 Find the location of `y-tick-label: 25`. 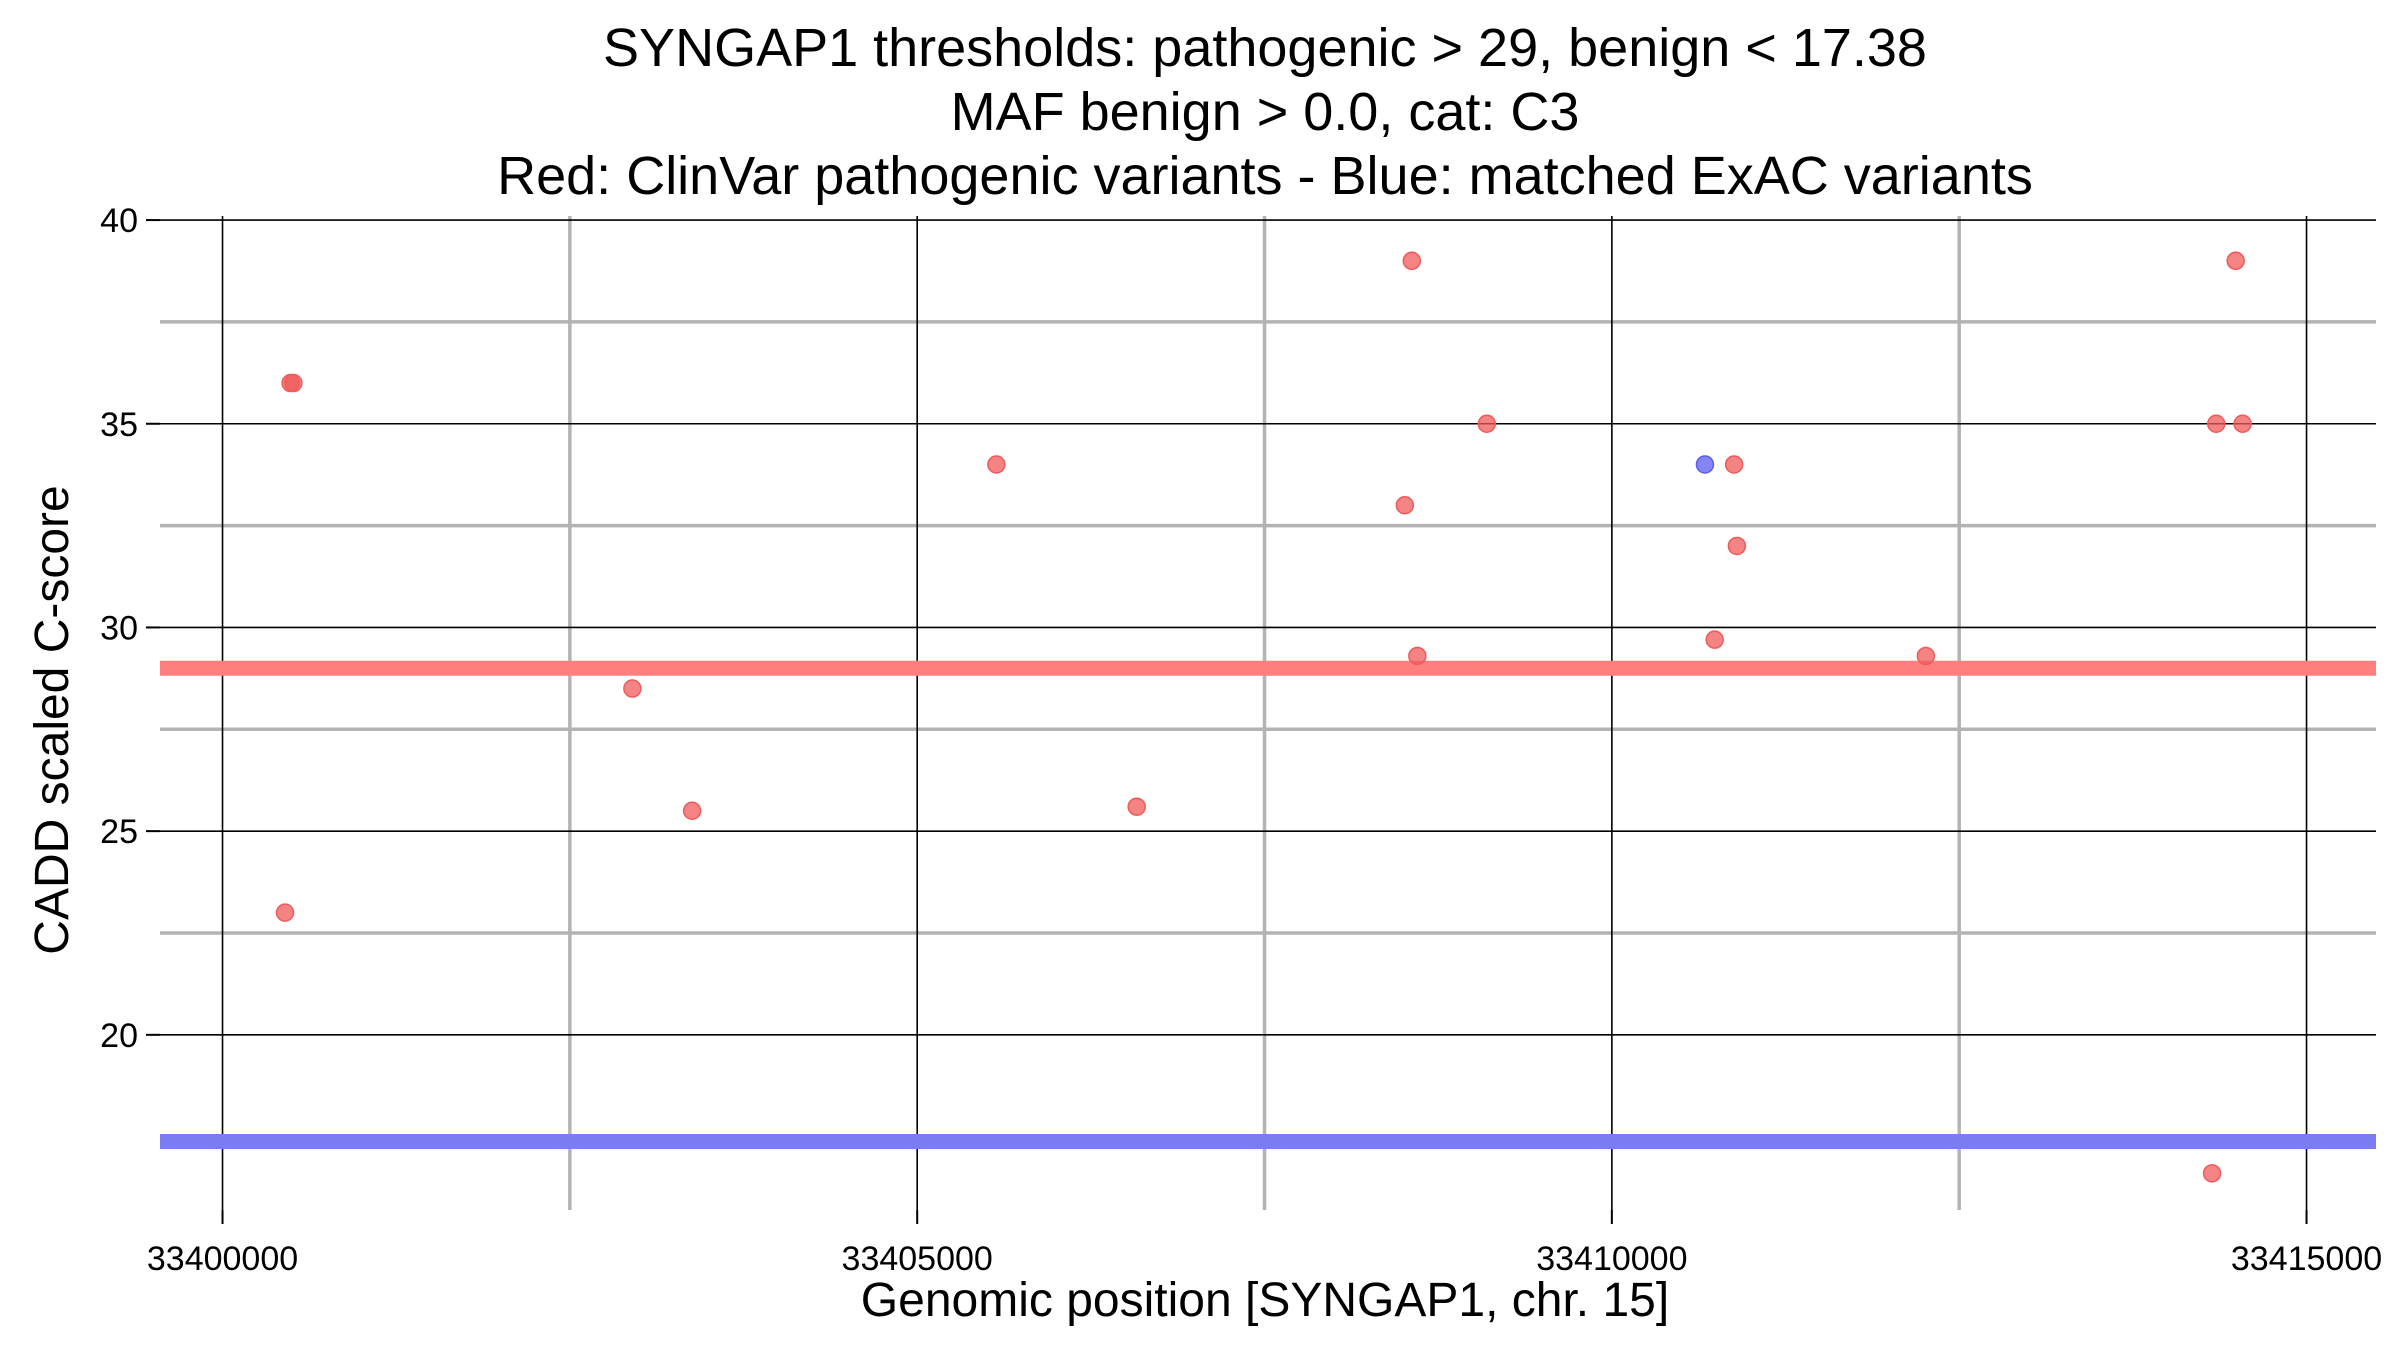

y-tick-label: 25 is located at coordinates (119, 832).